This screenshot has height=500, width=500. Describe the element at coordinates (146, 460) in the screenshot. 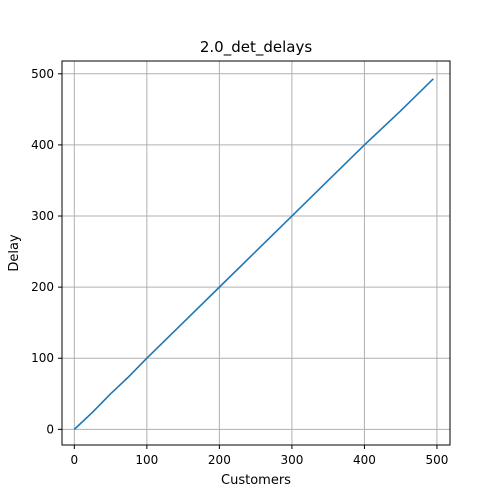

I see `x-tick-label: 100` at that location.